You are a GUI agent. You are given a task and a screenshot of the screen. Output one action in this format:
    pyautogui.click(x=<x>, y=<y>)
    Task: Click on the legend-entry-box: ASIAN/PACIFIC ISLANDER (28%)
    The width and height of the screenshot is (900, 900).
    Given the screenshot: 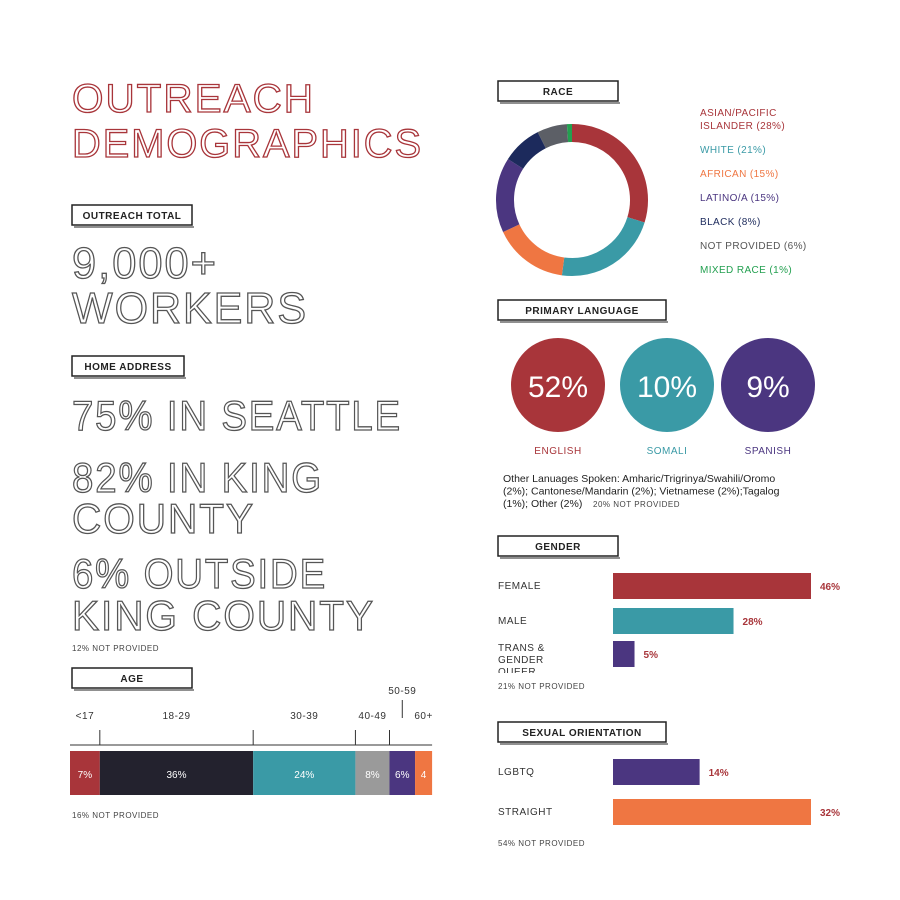 What is the action you would take?
    pyautogui.click(x=743, y=120)
    